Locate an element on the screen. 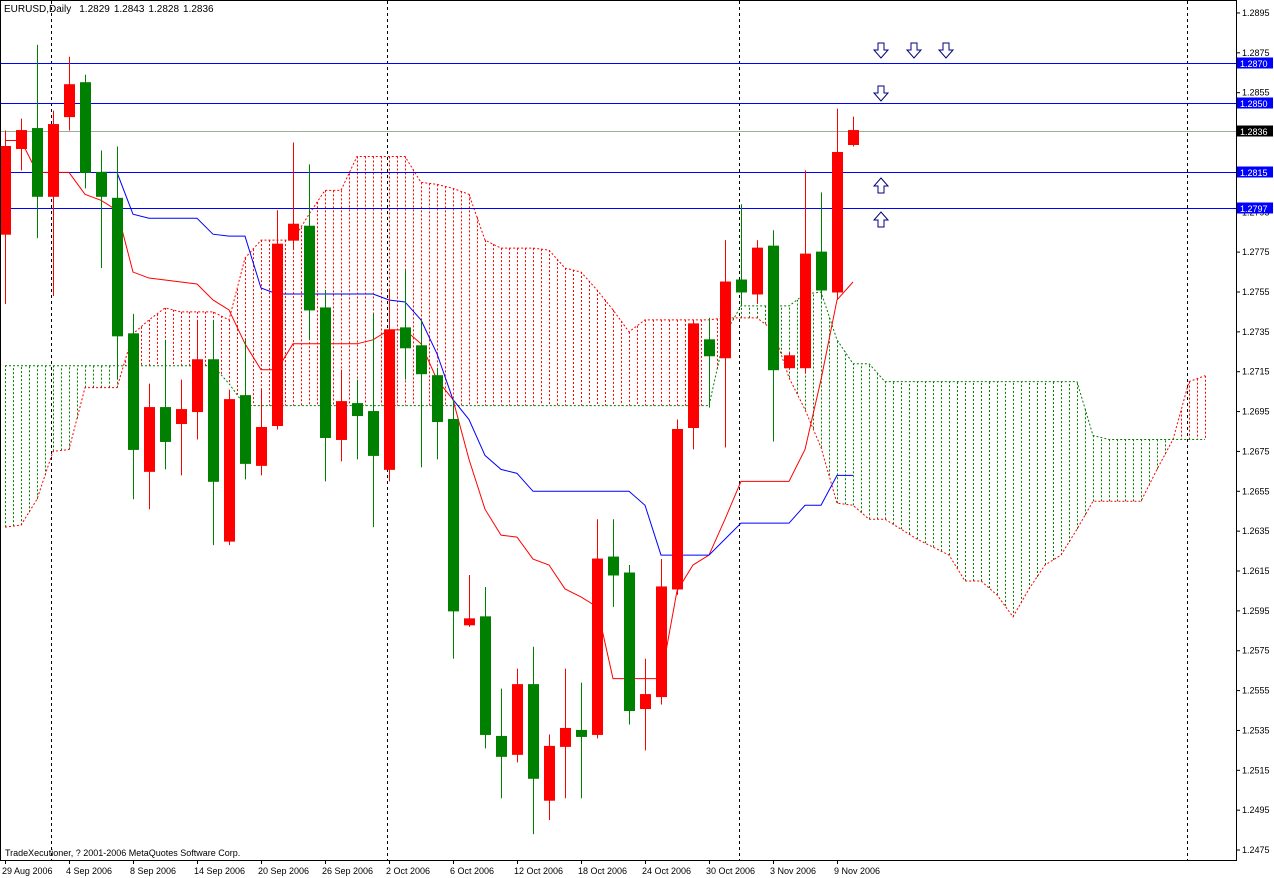 The height and width of the screenshot is (878, 1274). level-label: 1.2836 is located at coordinates (1254, 132).